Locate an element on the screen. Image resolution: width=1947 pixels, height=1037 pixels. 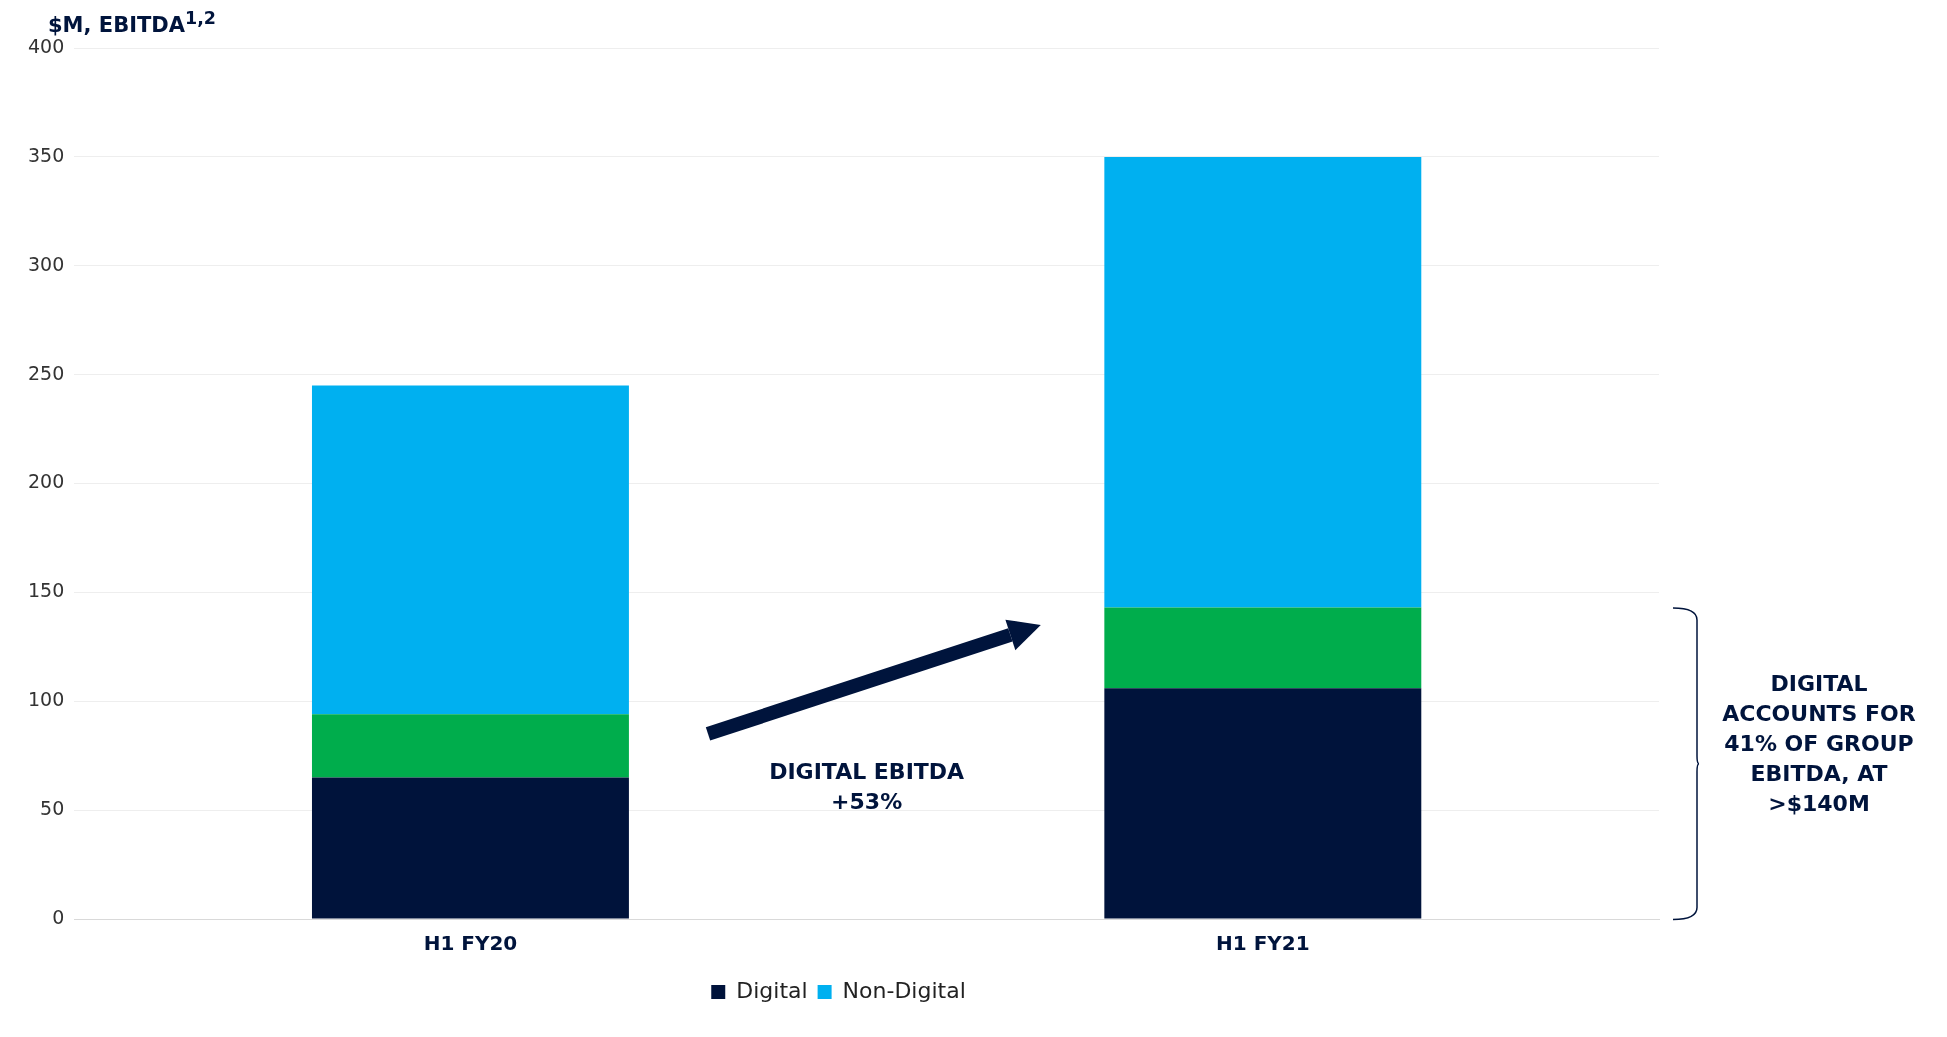
x-tick-label: H1 FY21 is located at coordinates (1263, 943).